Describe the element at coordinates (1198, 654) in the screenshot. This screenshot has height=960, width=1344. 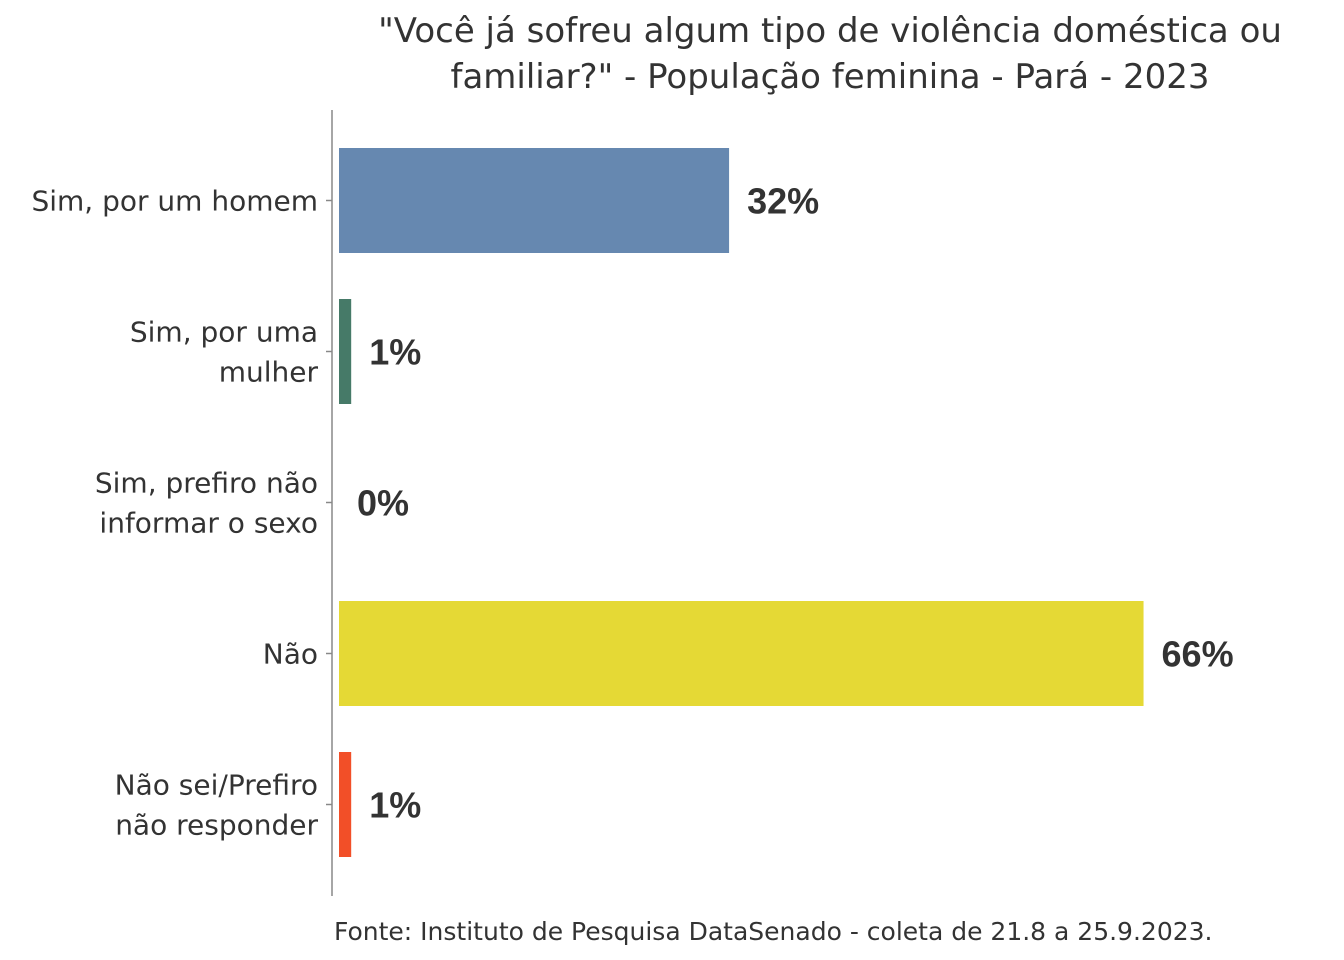
I see `data-label: 66%` at that location.